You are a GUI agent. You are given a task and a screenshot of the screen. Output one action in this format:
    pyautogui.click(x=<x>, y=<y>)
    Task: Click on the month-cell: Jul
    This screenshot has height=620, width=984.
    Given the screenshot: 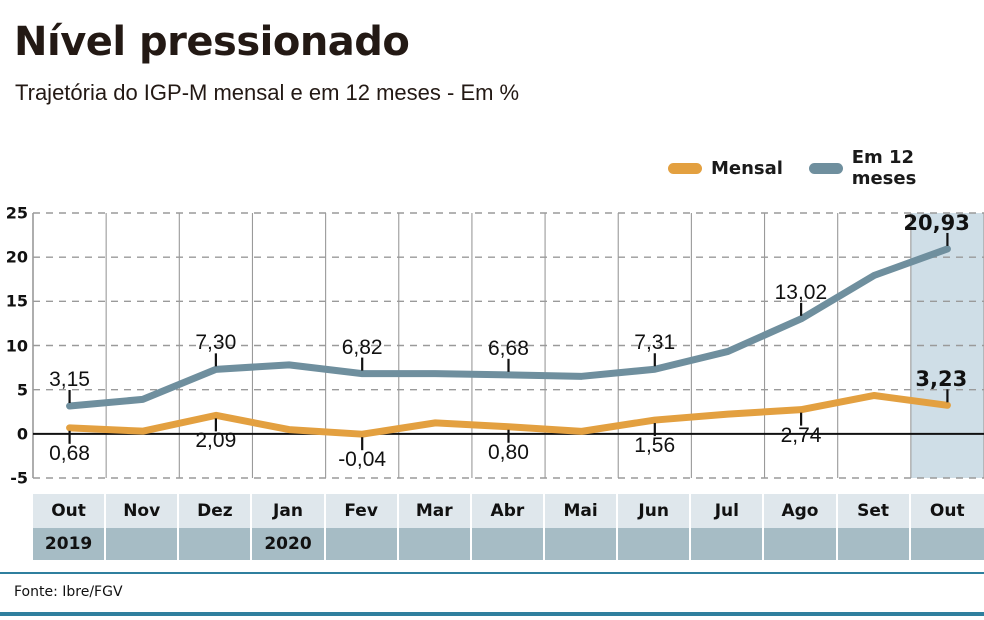 What is the action you would take?
    pyautogui.click(x=728, y=511)
    